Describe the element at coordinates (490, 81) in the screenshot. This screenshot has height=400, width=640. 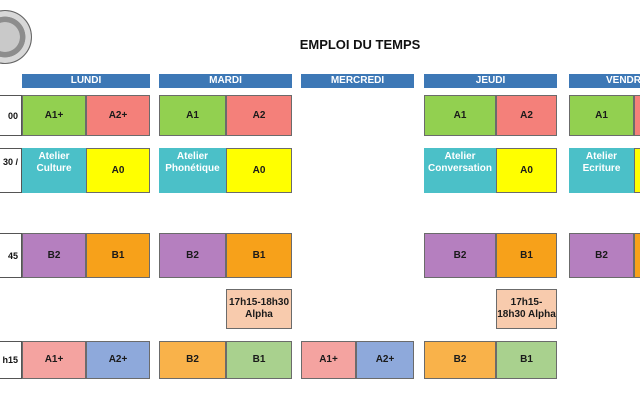
I see `day-header-jeudi: JEUDI` at that location.